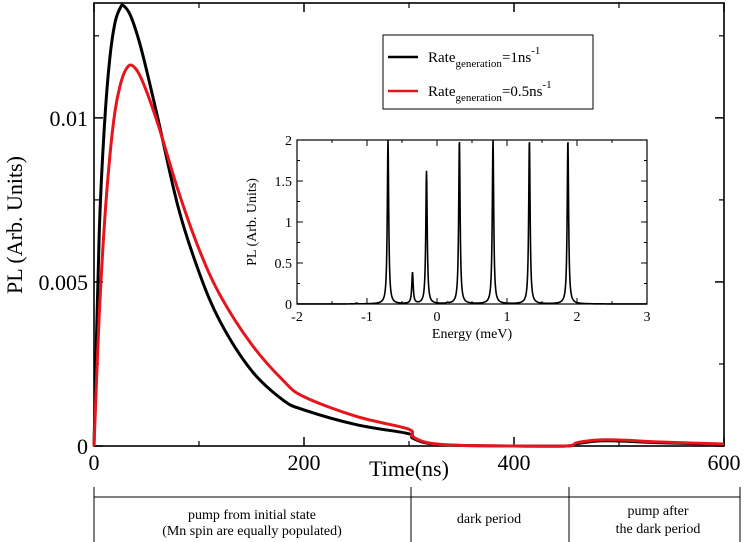 The image size is (747, 542). What do you see at coordinates (409, 468) in the screenshot?
I see `main-x-axis-label: Time(ns)` at bounding box center [409, 468].